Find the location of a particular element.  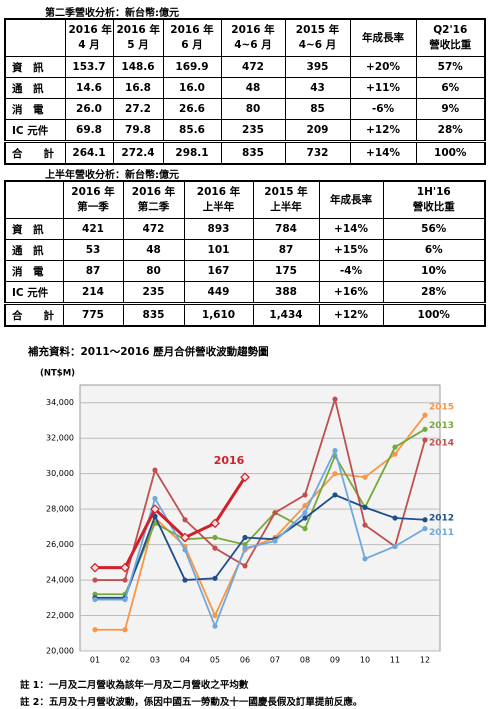

table-row: IC 元件 69.8 79.8 85.6 235 209 +12% 28% is located at coordinates (245, 130).